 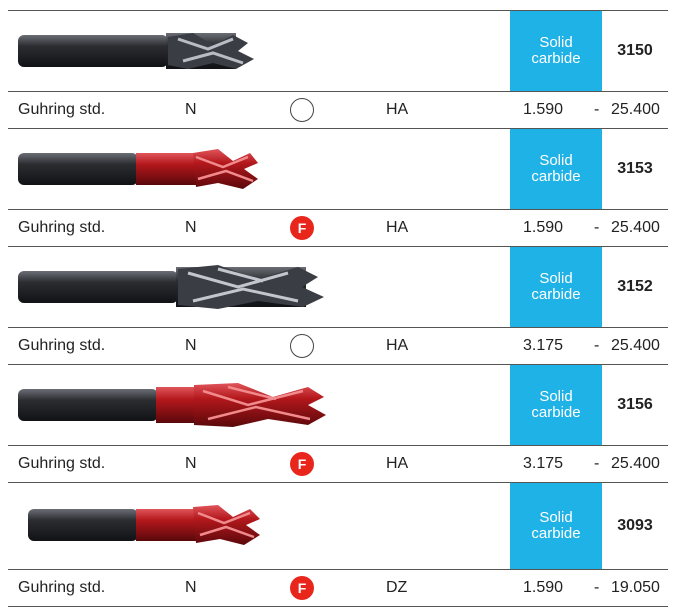 What do you see at coordinates (338, 227) in the screenshot?
I see `spec-row: Guhring std. N F HA 1.590 - 25.400` at bounding box center [338, 227].